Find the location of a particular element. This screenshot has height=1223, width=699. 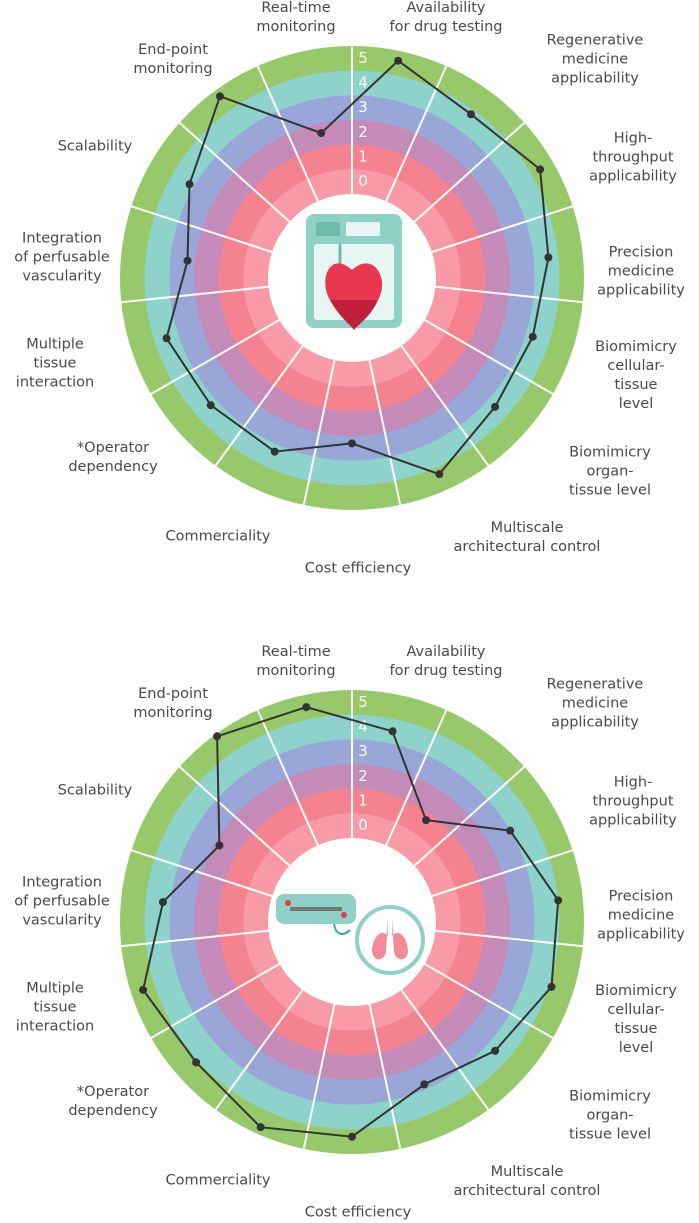

r-tick-label: 2 is located at coordinates (363, 132).